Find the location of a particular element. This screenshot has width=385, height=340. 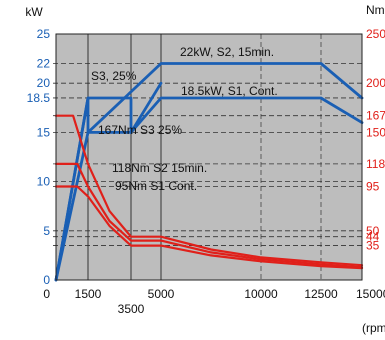

right-tick-label-7: 44 is located at coordinates (373, 237).